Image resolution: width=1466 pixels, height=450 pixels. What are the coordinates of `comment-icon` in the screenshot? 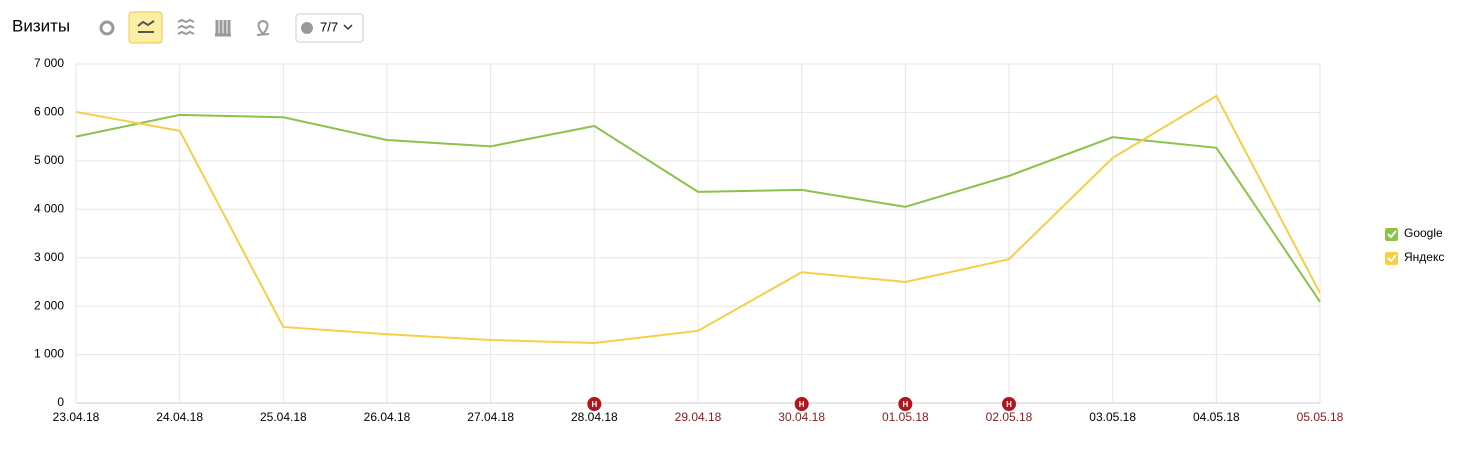 It's located at (307, 28).